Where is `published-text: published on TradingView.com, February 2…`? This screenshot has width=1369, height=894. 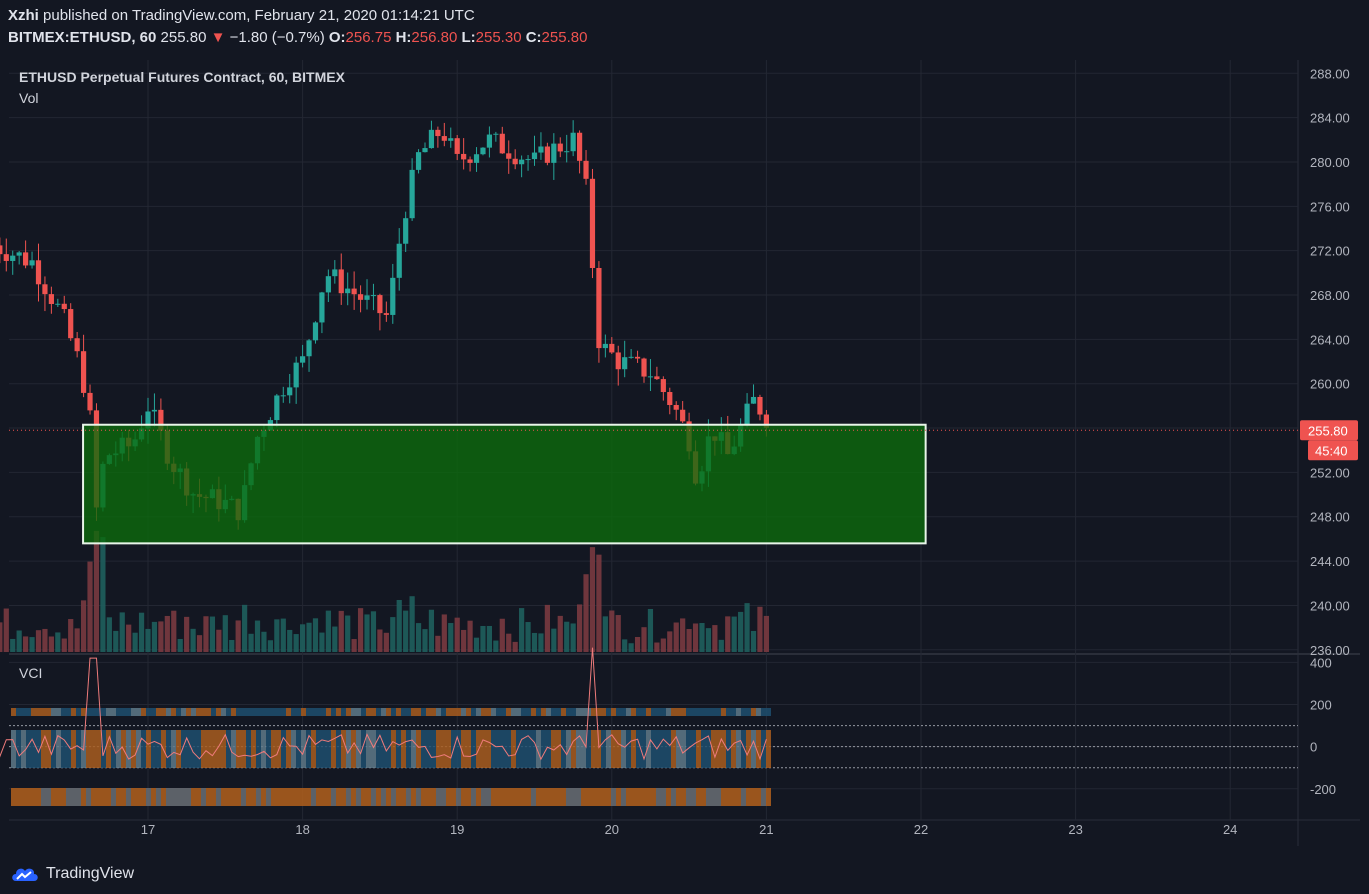
published-text: published on TradingView.com, February 2… is located at coordinates (259, 15).